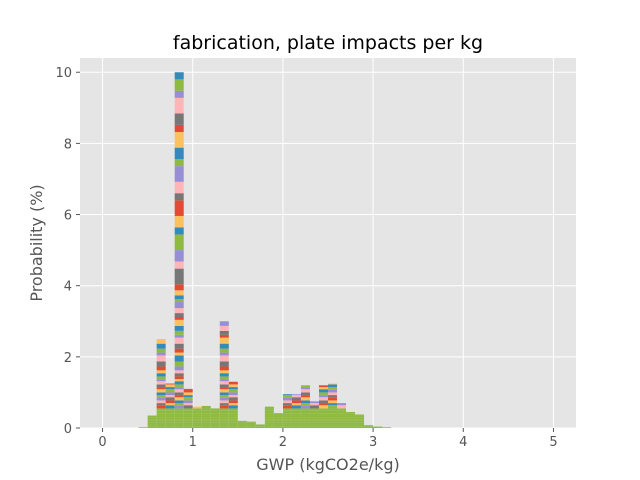  What do you see at coordinates (68, 358) in the screenshot?
I see `y-tick-label: 2` at bounding box center [68, 358].